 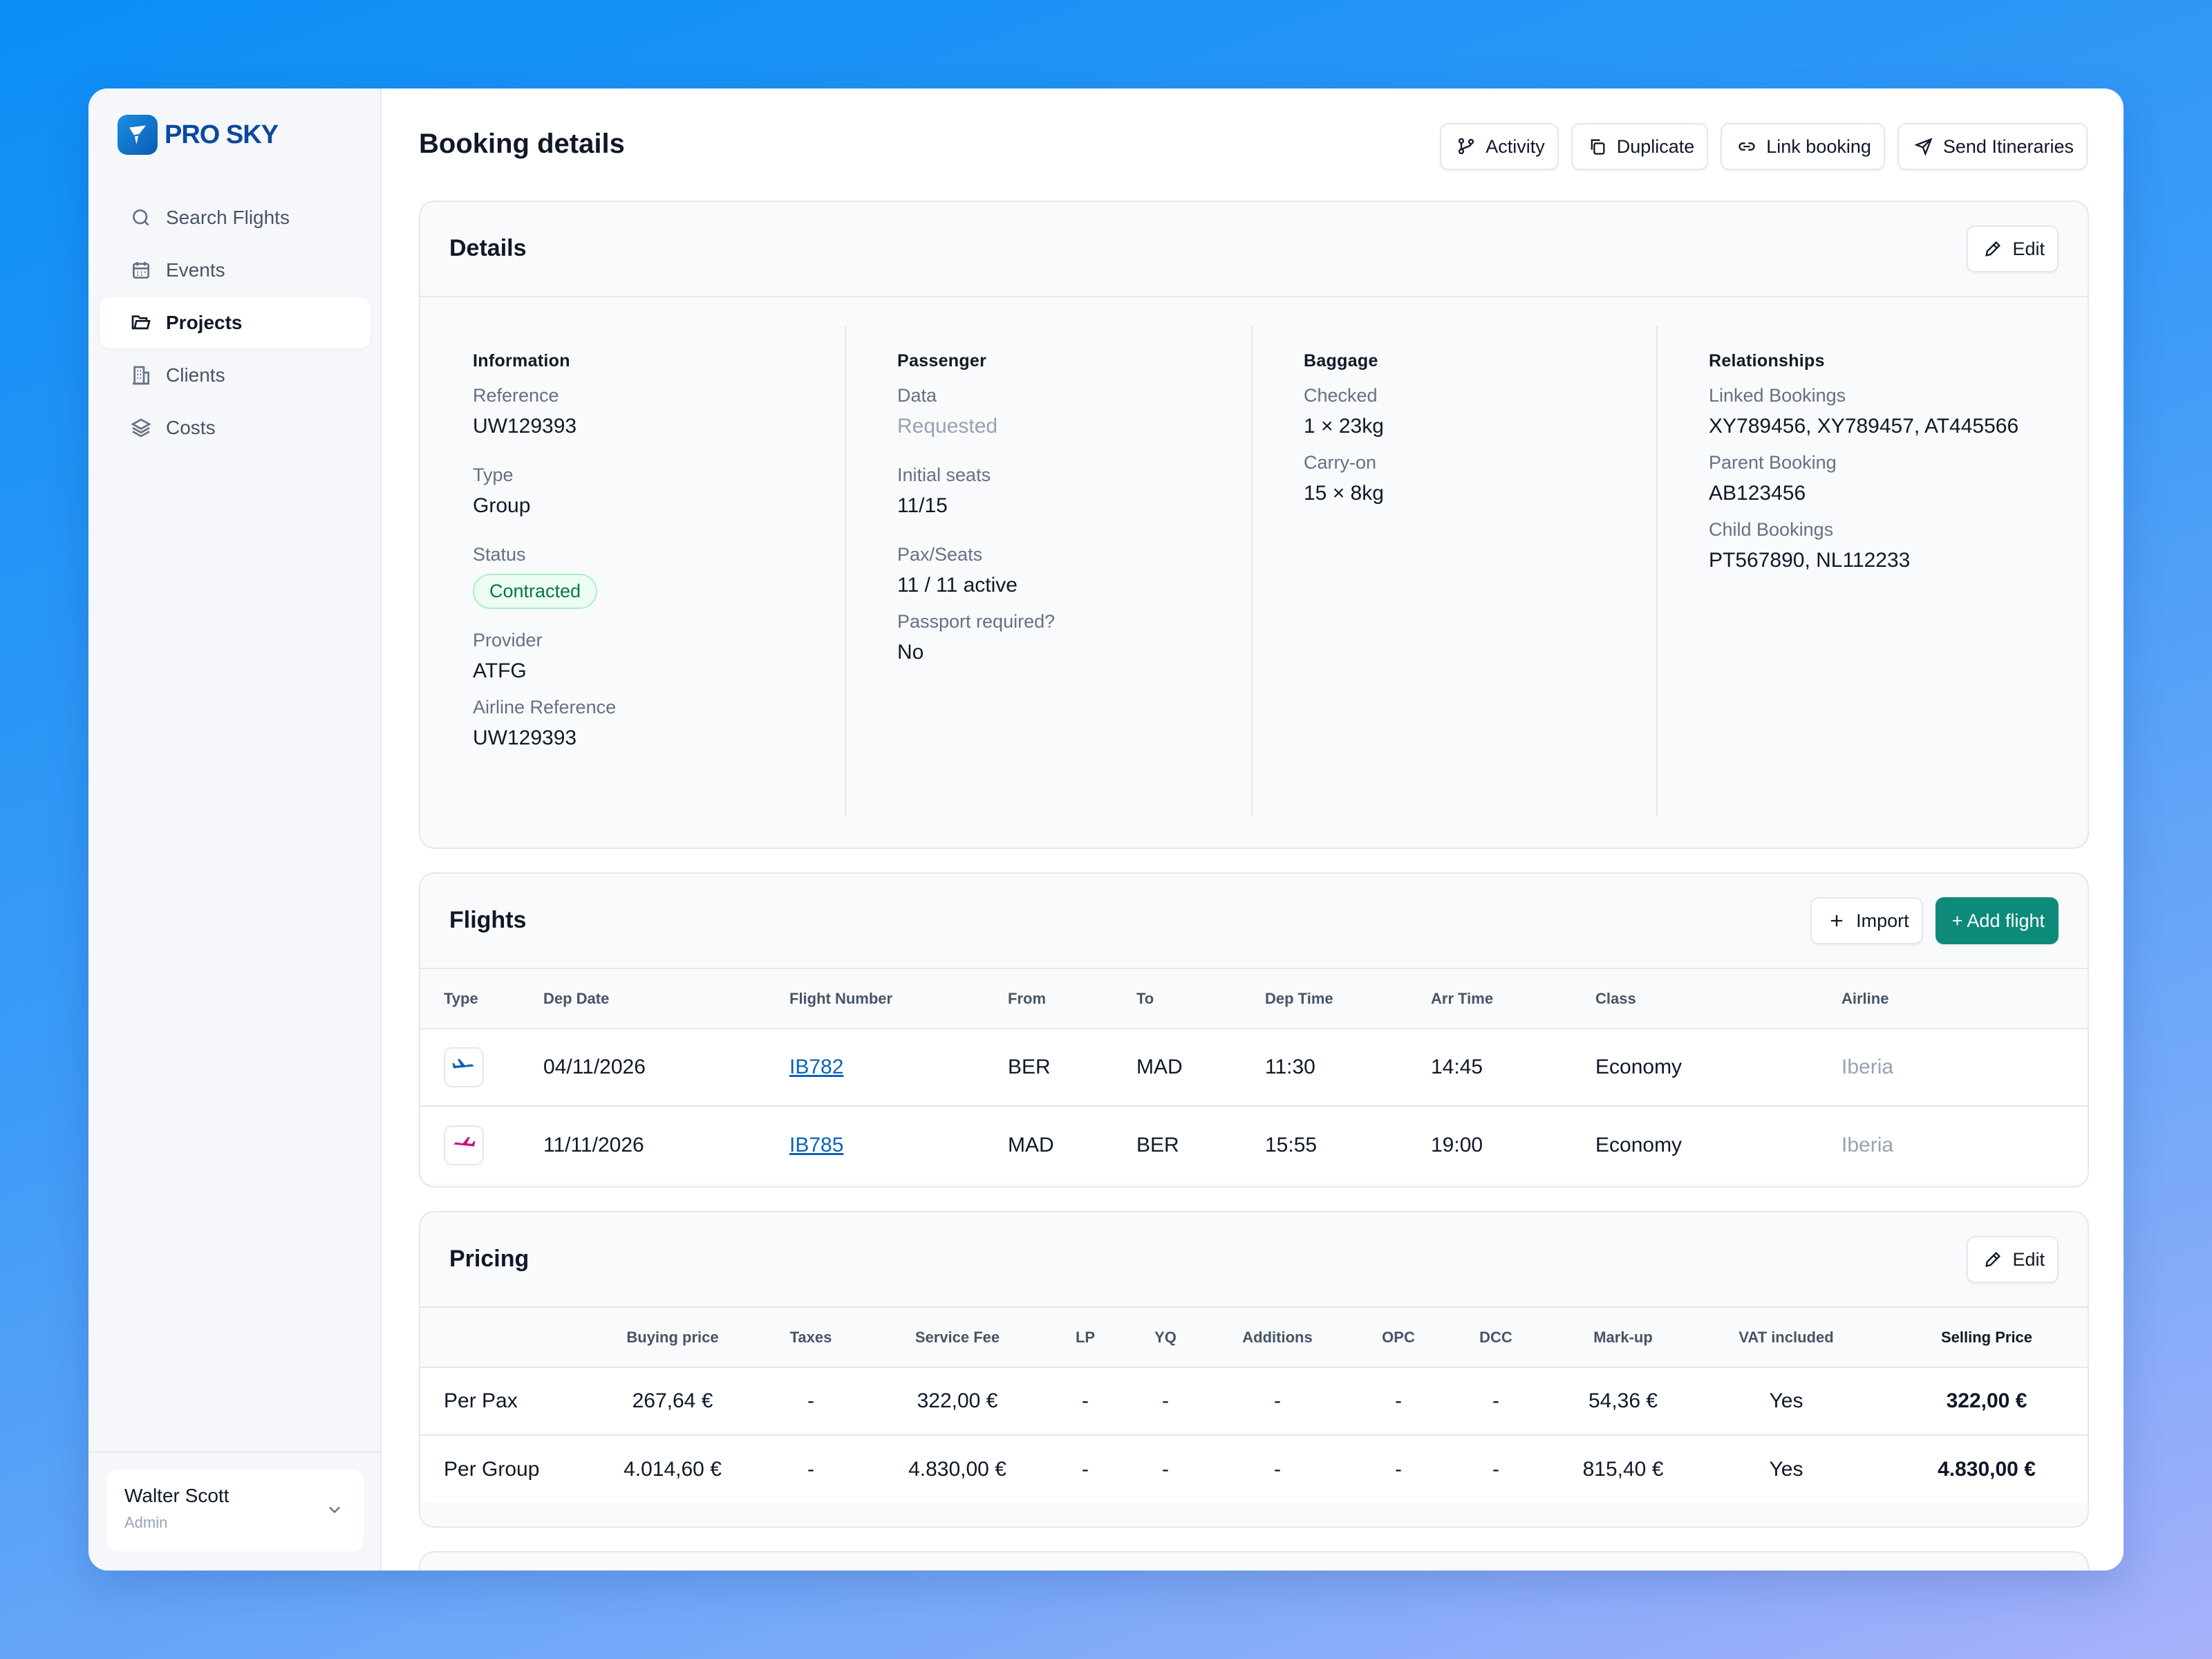 I want to click on column-header: Arr Time, so click(x=1513, y=999).